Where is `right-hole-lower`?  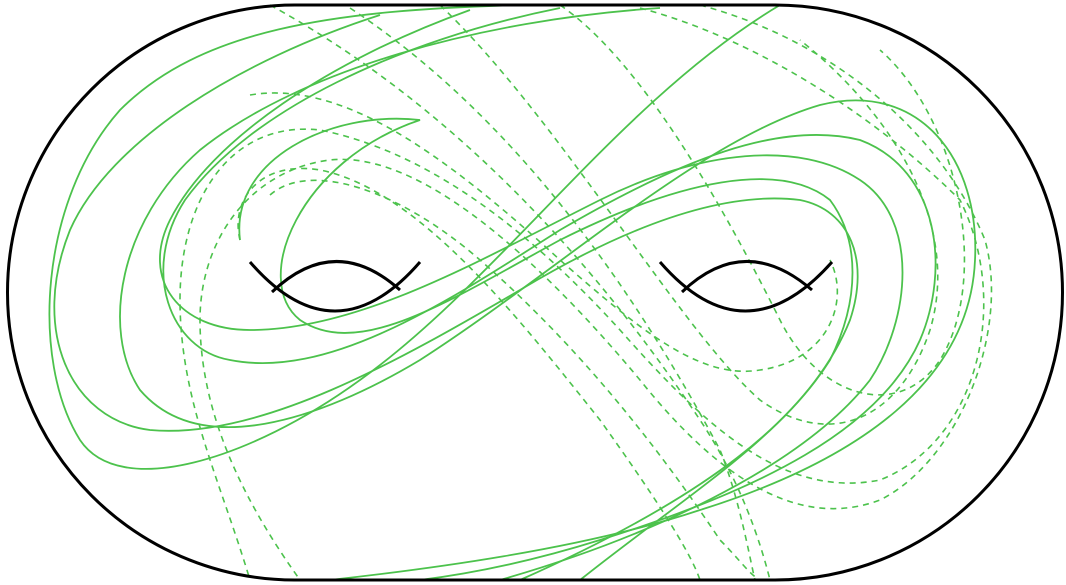 right-hole-lower is located at coordinates (746, 287).